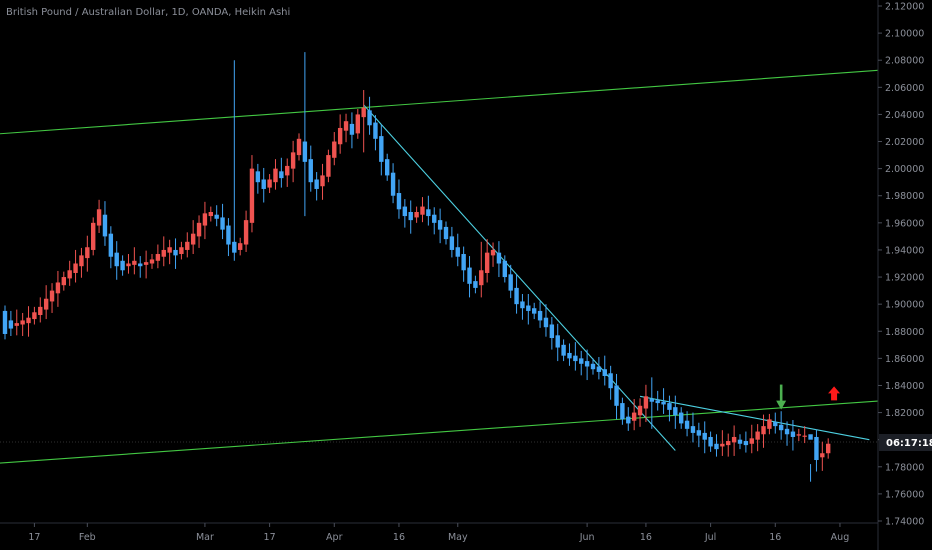 The height and width of the screenshot is (550, 932). Describe the element at coordinates (904, 386) in the screenshot. I see `y-tick-label: 1.84000` at that location.